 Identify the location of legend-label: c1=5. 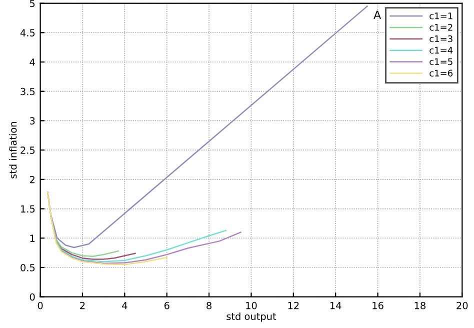
(441, 62).